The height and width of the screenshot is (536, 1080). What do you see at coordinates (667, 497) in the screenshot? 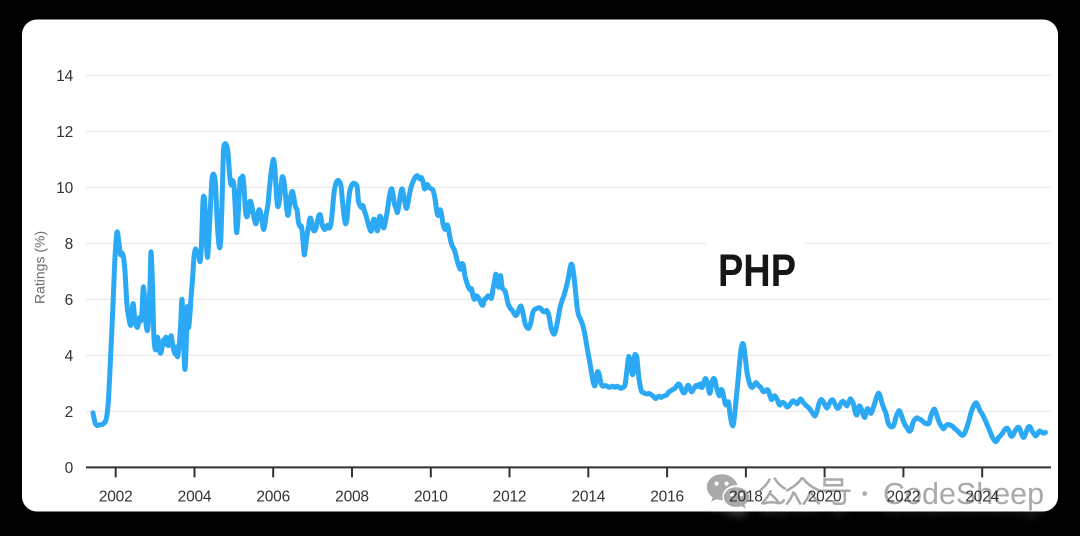
I see `svg-text: 2016` at bounding box center [667, 497].